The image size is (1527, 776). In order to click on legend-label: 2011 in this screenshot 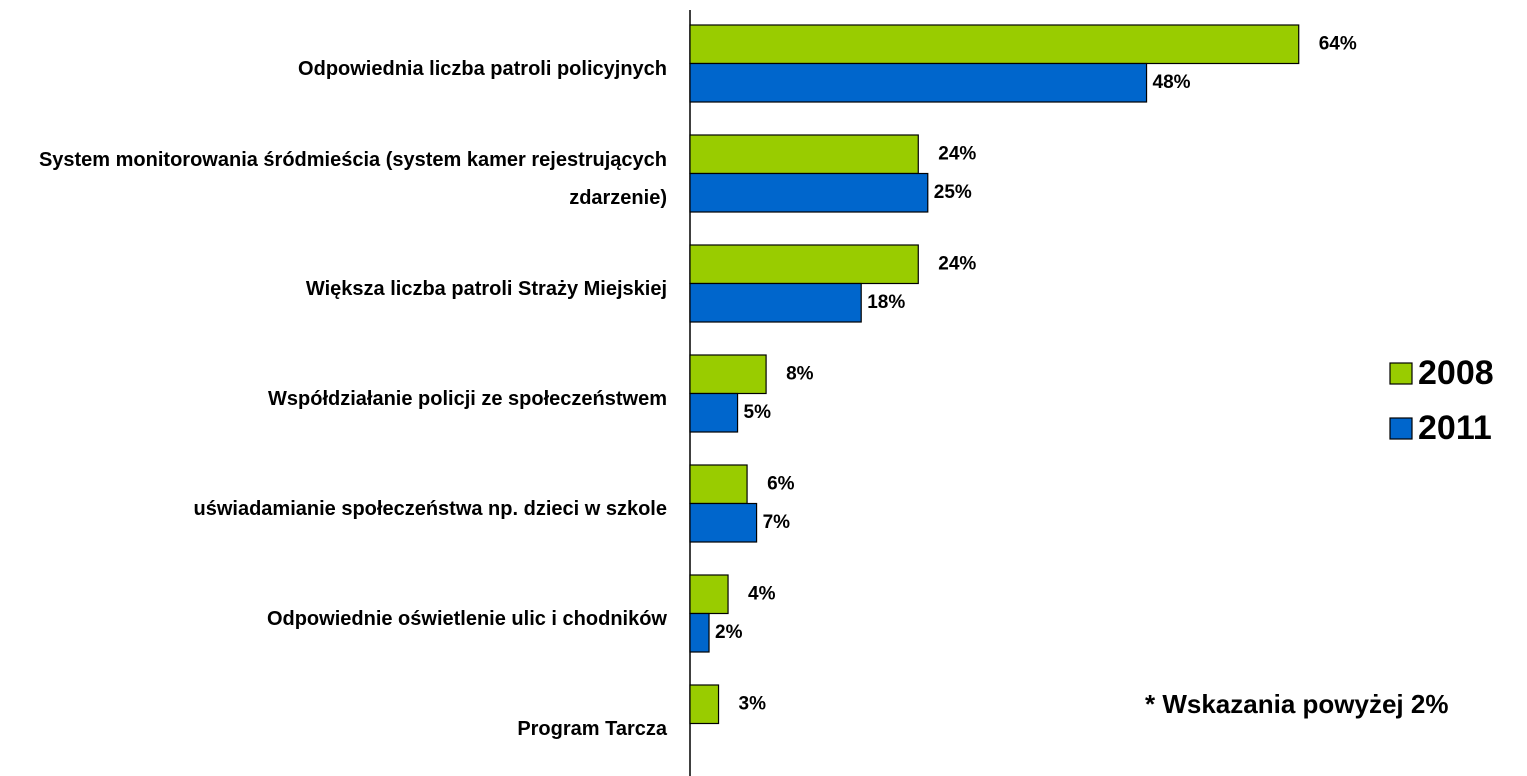, I will do `click(1455, 428)`.